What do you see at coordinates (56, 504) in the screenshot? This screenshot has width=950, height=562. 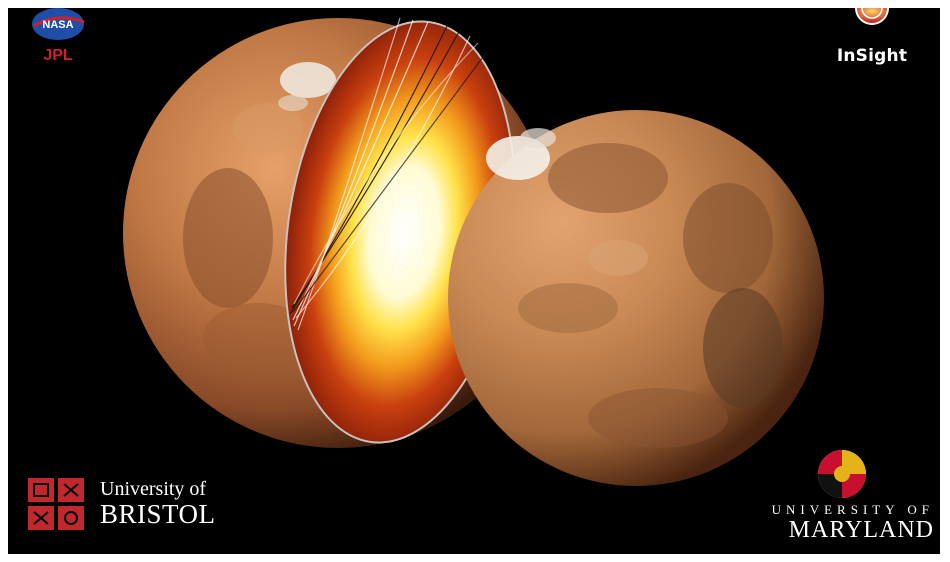 I see `bristol-crest-icon` at bounding box center [56, 504].